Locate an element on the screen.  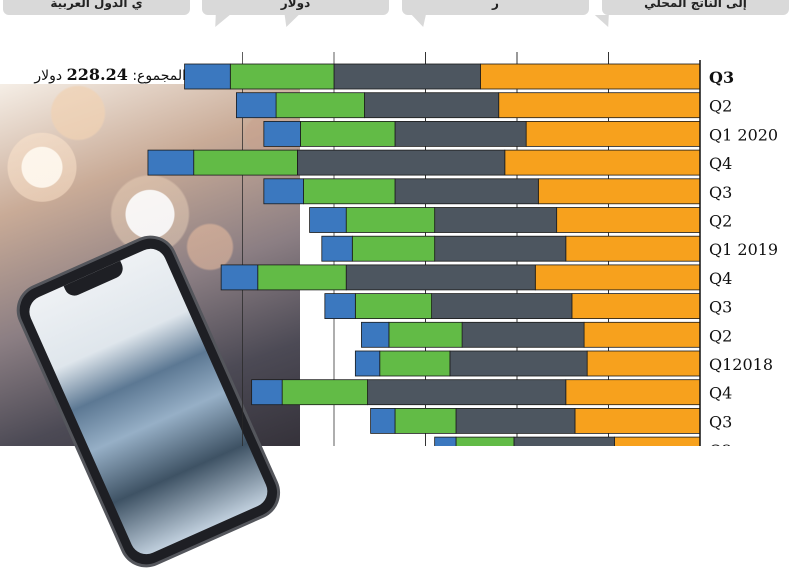
callout-text-2: دولار is located at coordinates (295, 5).